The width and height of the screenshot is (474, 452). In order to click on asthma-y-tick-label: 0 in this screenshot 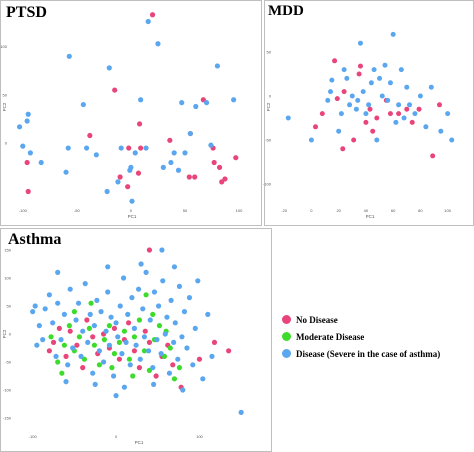, I will do `click(10, 334)`.